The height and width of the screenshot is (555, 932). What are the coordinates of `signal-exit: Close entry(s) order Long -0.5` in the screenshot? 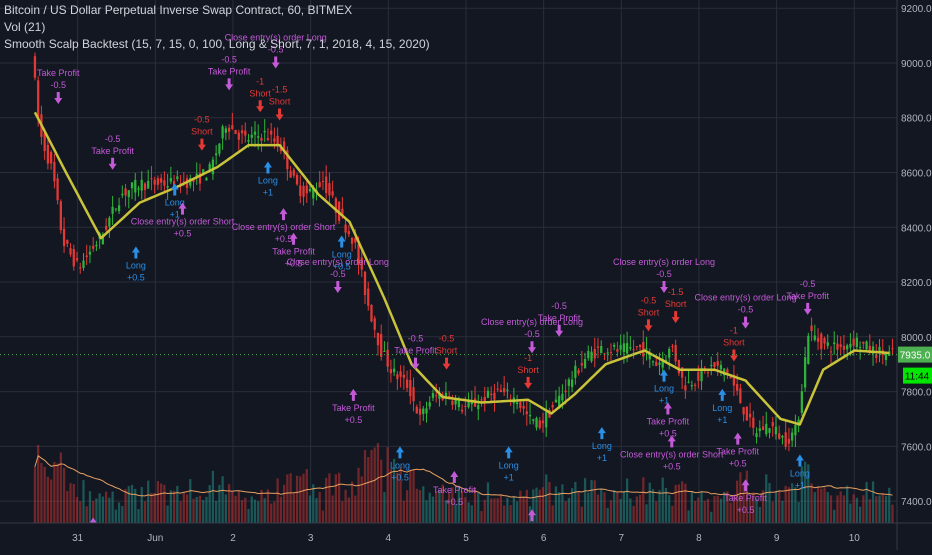 It's located at (532, 335).